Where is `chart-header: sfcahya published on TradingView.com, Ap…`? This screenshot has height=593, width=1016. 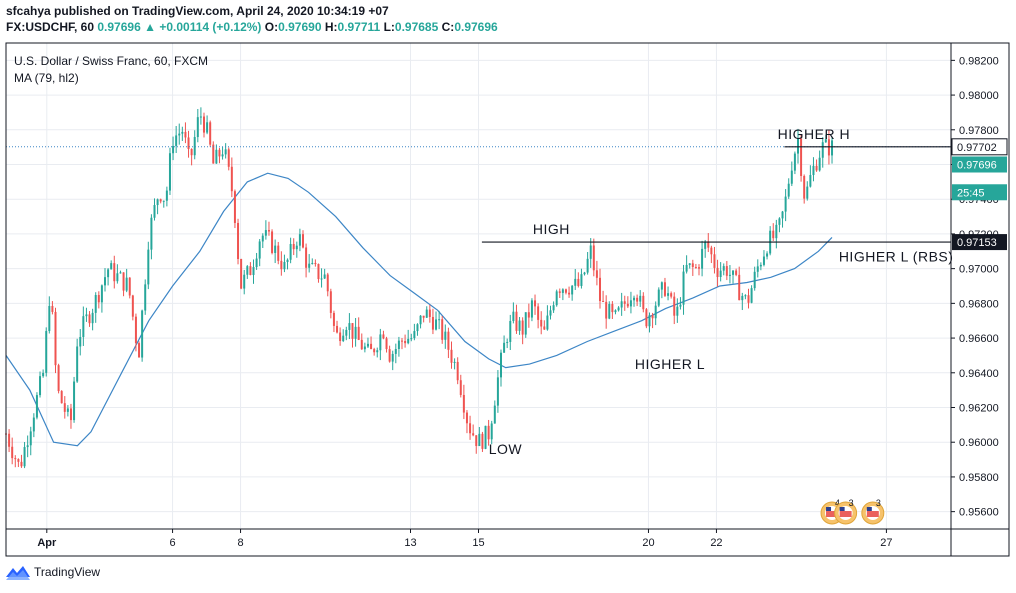
chart-header: sfcahya published on TradingView.com, Ap… is located at coordinates (252, 19).